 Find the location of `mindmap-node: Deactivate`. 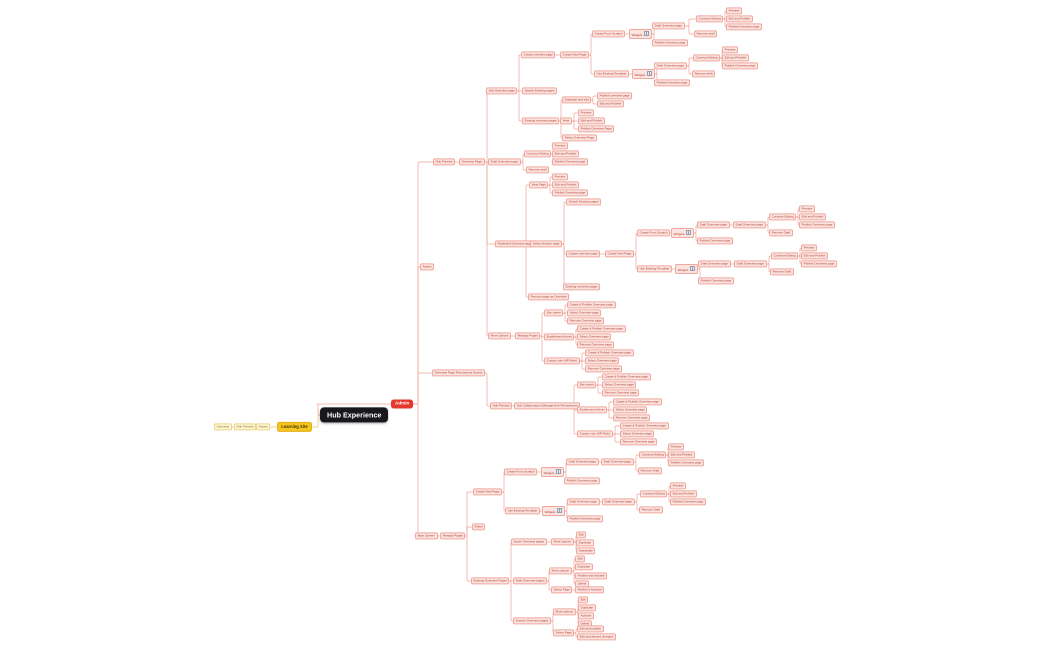

mindmap-node: Deactivate is located at coordinates (586, 551).